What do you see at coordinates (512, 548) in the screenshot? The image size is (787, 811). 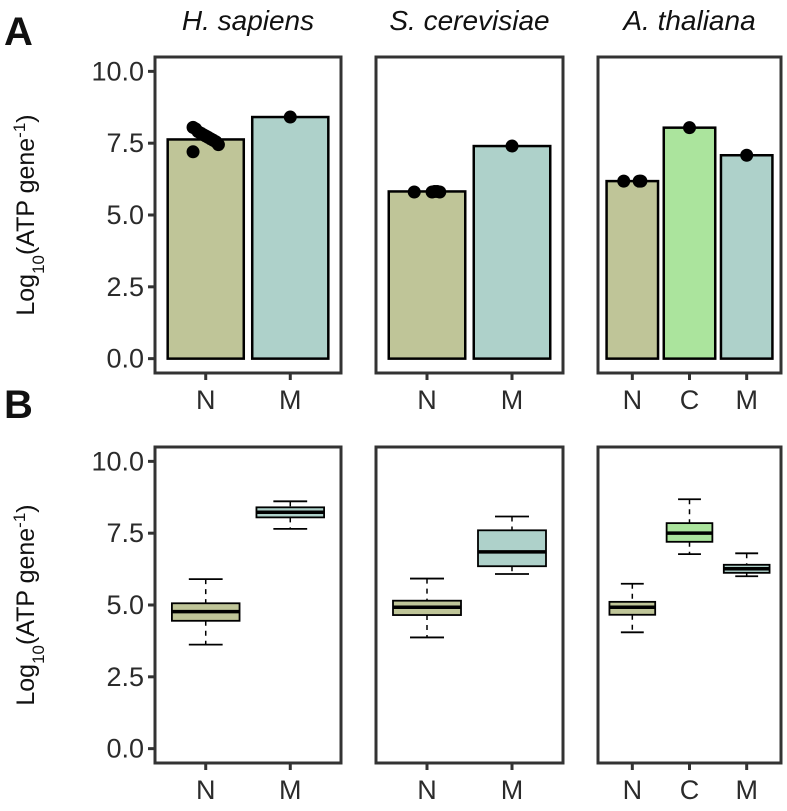 I see `box-M` at bounding box center [512, 548].